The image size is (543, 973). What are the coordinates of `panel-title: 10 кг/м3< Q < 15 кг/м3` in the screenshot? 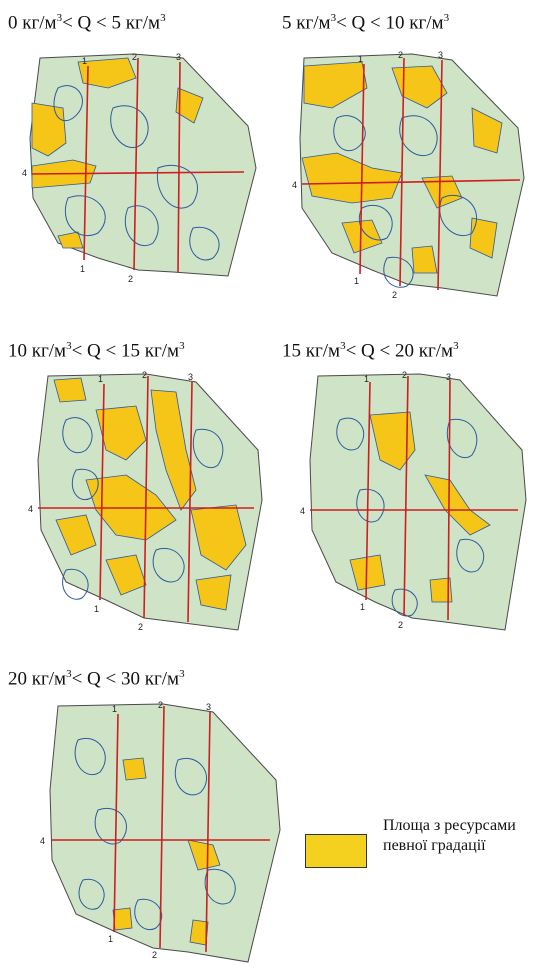 It's located at (96, 351).